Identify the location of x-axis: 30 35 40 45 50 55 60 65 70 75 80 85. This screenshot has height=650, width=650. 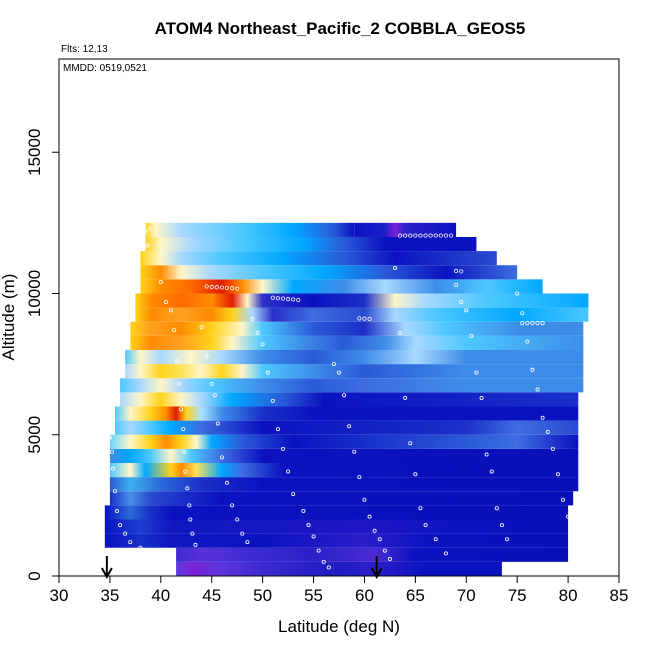
(339, 590).